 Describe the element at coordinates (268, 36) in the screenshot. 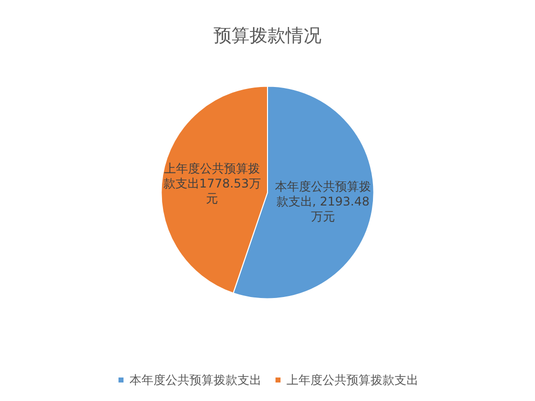

I see `chart-title: 预算拨款情况` at that location.